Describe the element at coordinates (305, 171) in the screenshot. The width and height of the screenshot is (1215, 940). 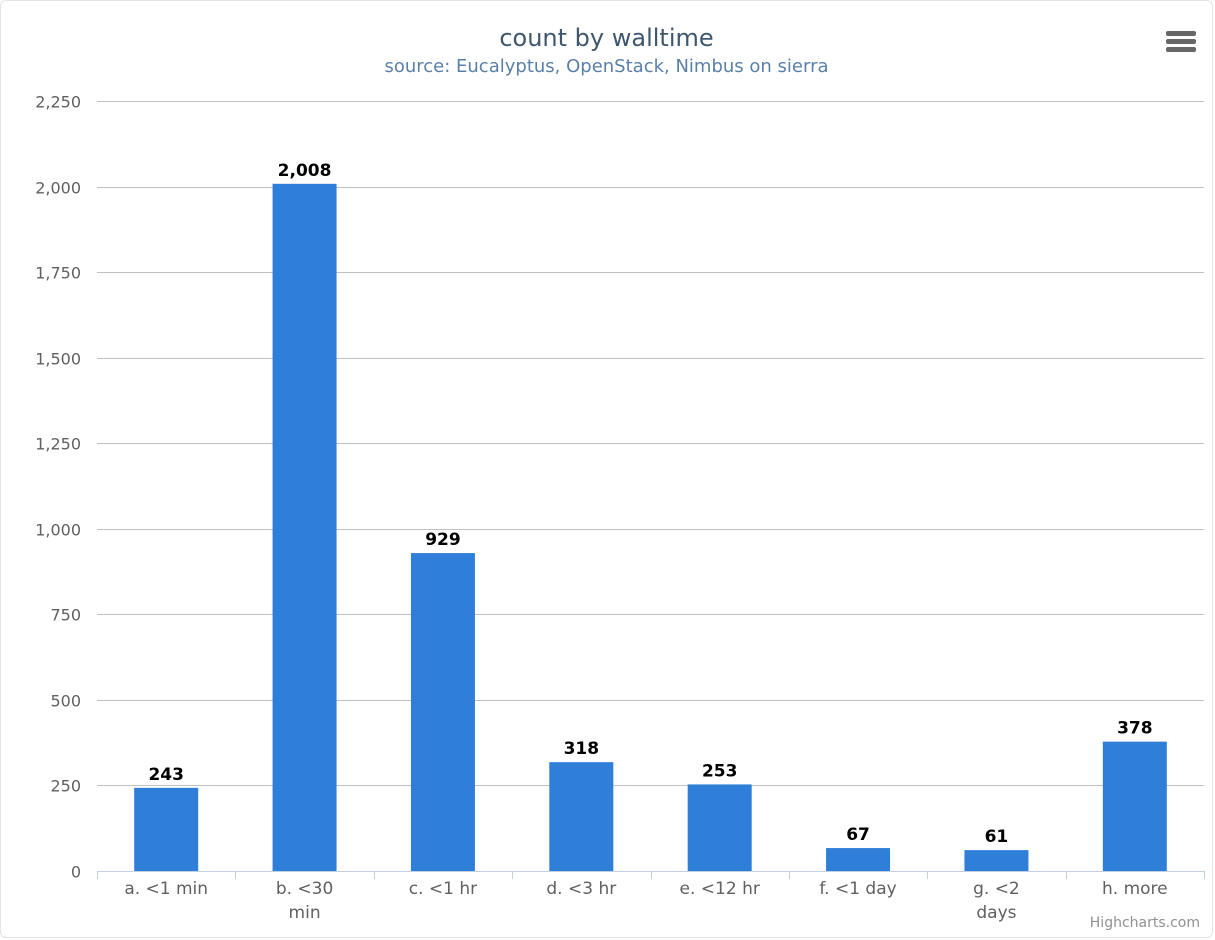
I see `data-label: 2,008` at that location.